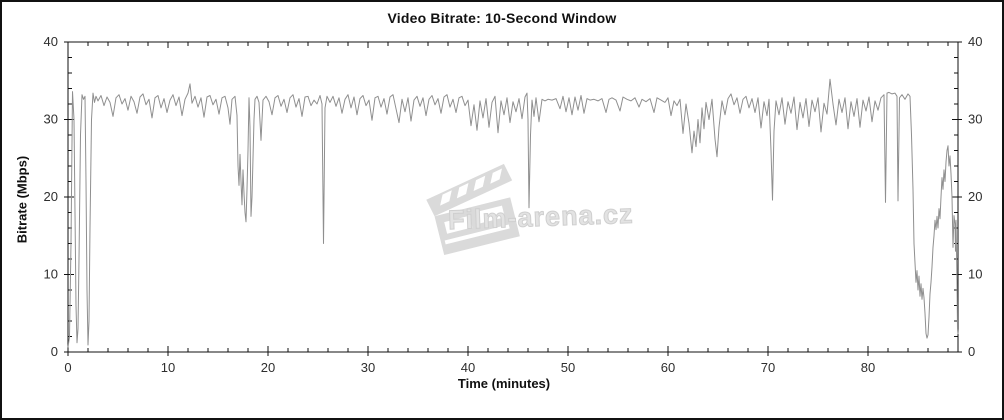  Describe the element at coordinates (568, 367) in the screenshot. I see `x-tick-label: 50` at that location.